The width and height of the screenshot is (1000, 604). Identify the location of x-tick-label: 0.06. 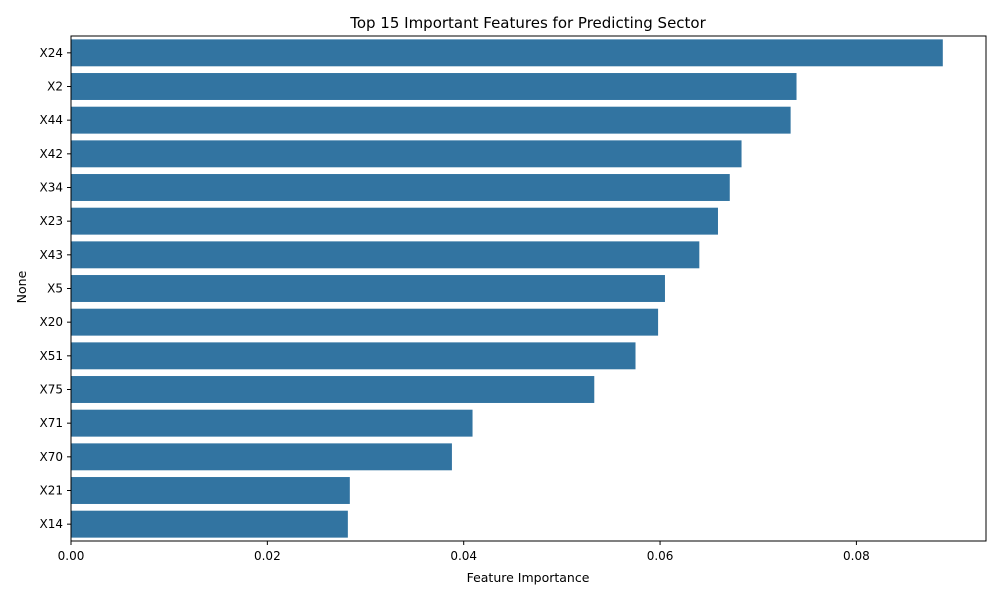
(660, 556).